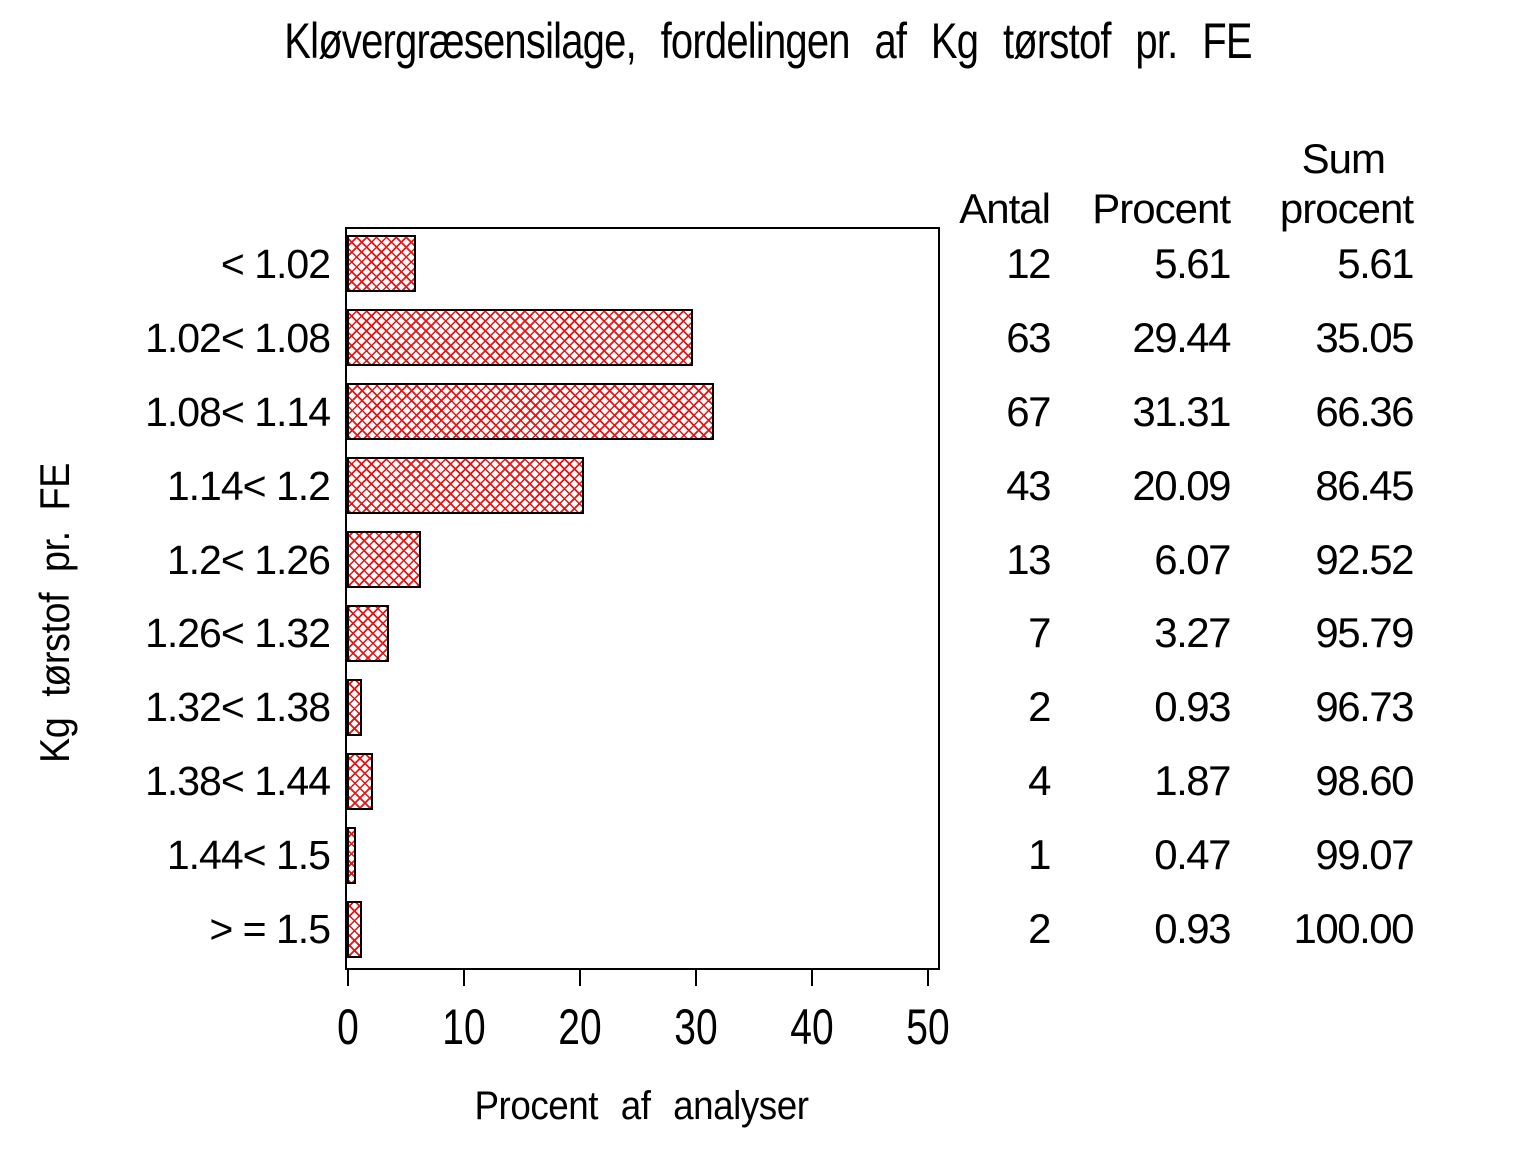  I want to click on table-cell-procent: 0.47, so click(1192, 855).